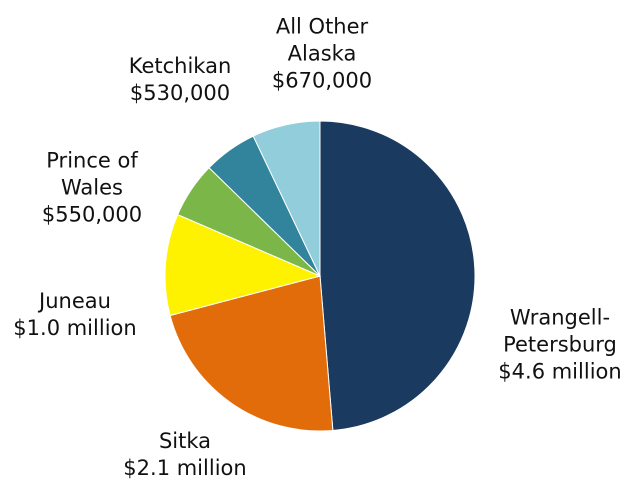 This screenshot has height=489, width=632. I want to click on value-label: $530,000, so click(180, 93).